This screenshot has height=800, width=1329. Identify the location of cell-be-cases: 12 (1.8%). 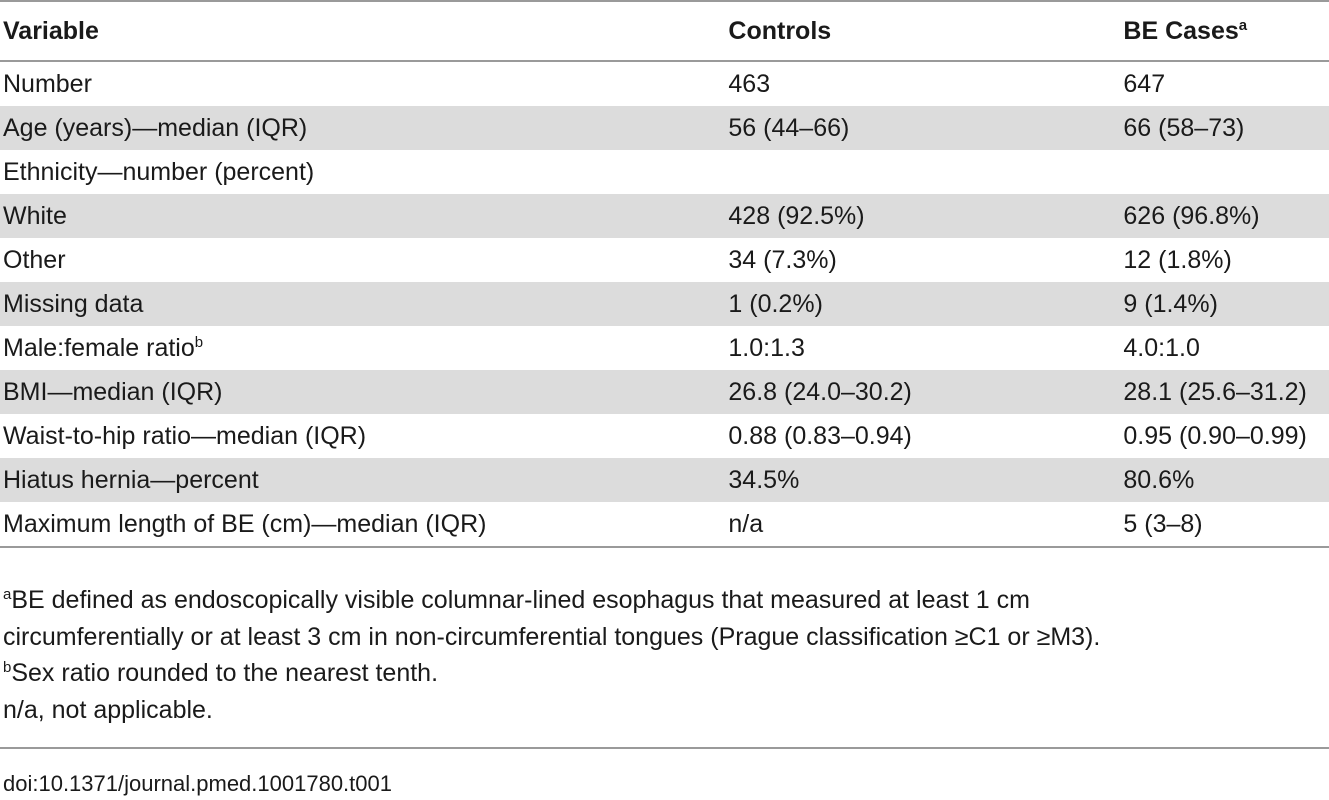
(1177, 259).